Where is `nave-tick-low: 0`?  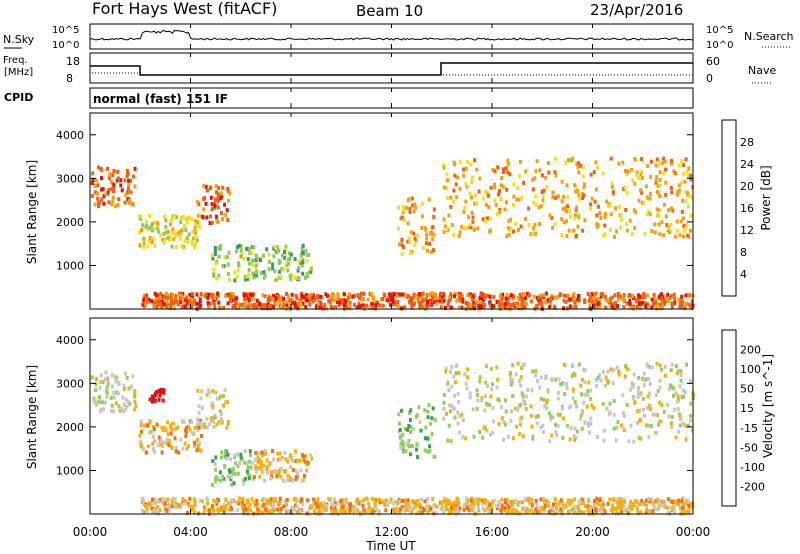 nave-tick-low: 0 is located at coordinates (709, 78).